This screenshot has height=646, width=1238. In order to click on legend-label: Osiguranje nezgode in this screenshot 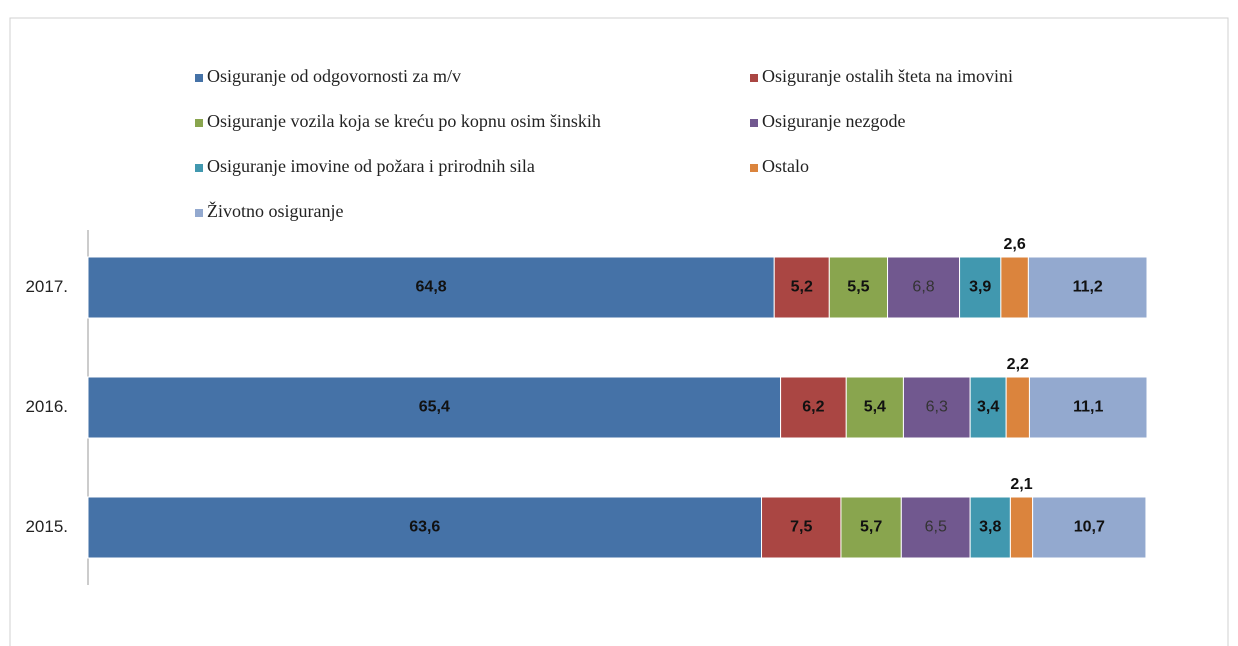, I will do `click(833, 121)`.